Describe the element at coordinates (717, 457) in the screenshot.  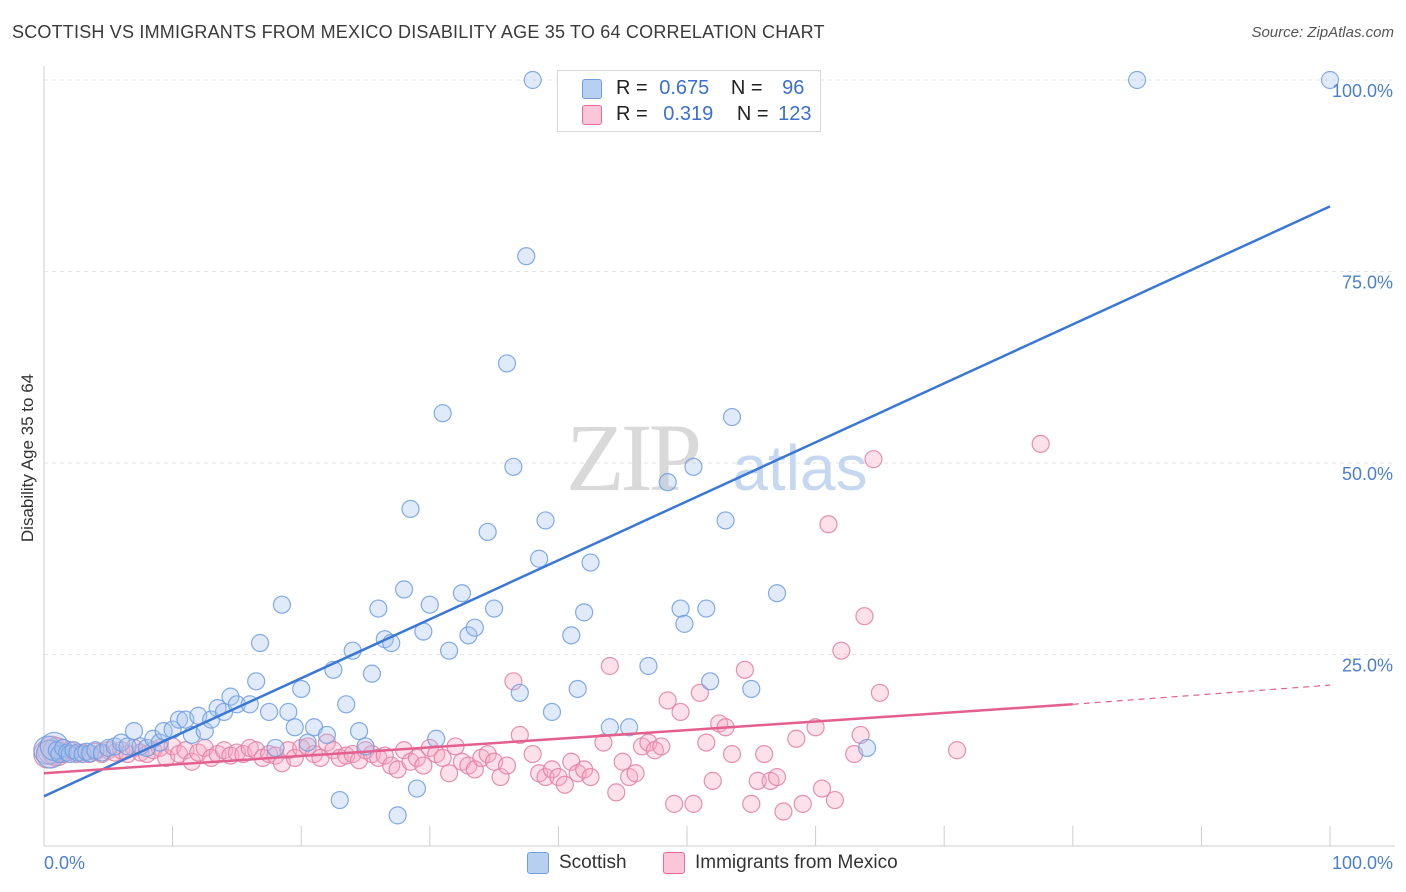
I see `watermark: ZIP atlas` at that location.